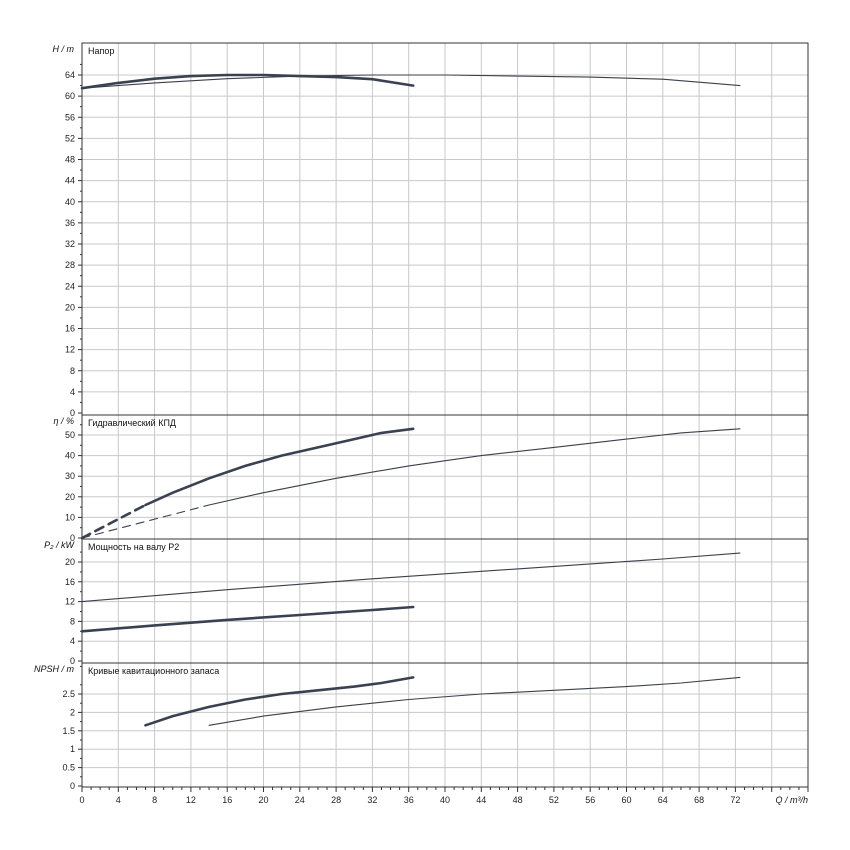 Image resolution: width=850 pixels, height=850 pixels. I want to click on y-tick-label: 32, so click(70, 244).